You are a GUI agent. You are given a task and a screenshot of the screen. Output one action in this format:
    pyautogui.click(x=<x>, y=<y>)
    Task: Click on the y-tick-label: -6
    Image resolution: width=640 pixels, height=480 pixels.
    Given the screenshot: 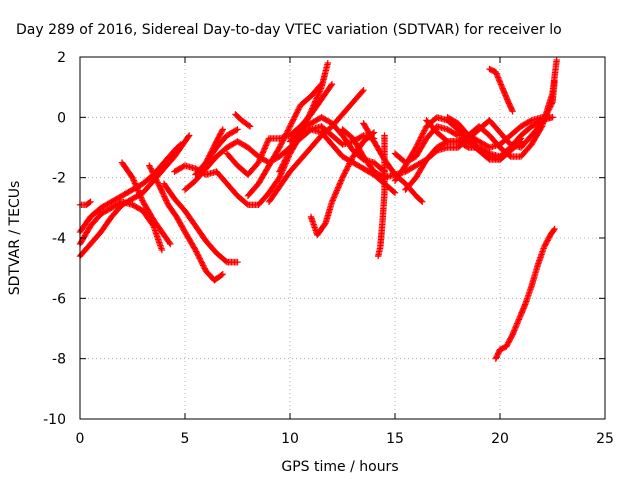 What is the action you would take?
    pyautogui.click(x=59, y=299)
    